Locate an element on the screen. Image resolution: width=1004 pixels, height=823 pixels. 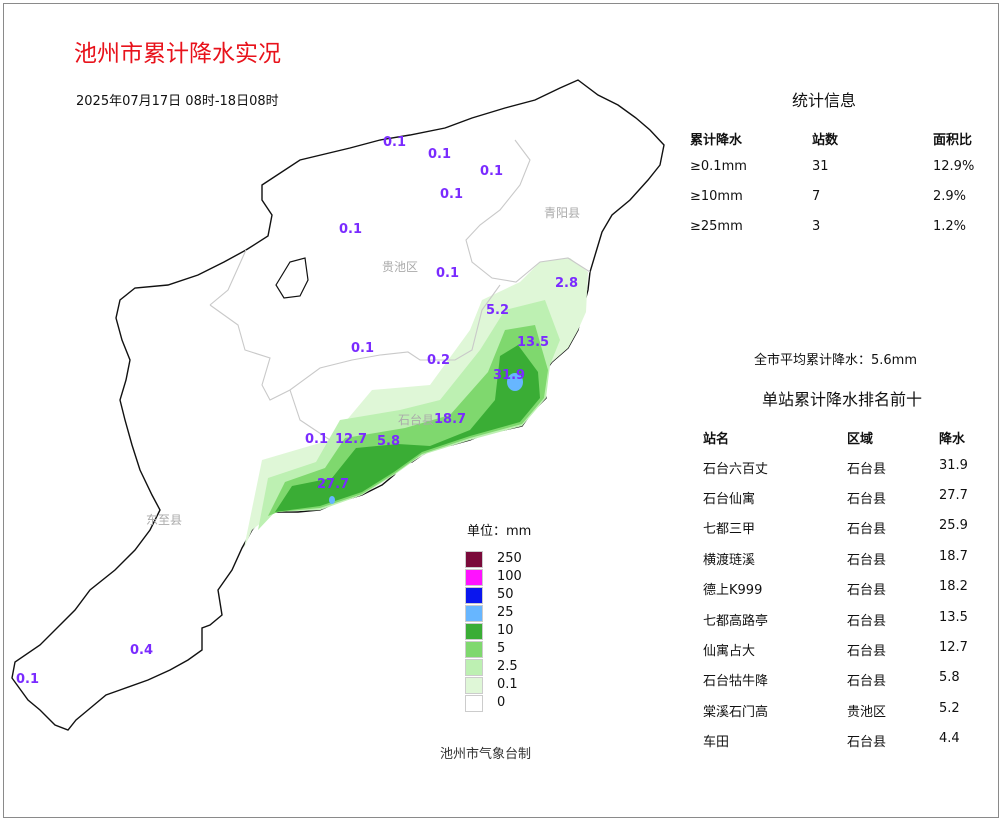
rank-cell: 27.7 is located at coordinates (953, 495).